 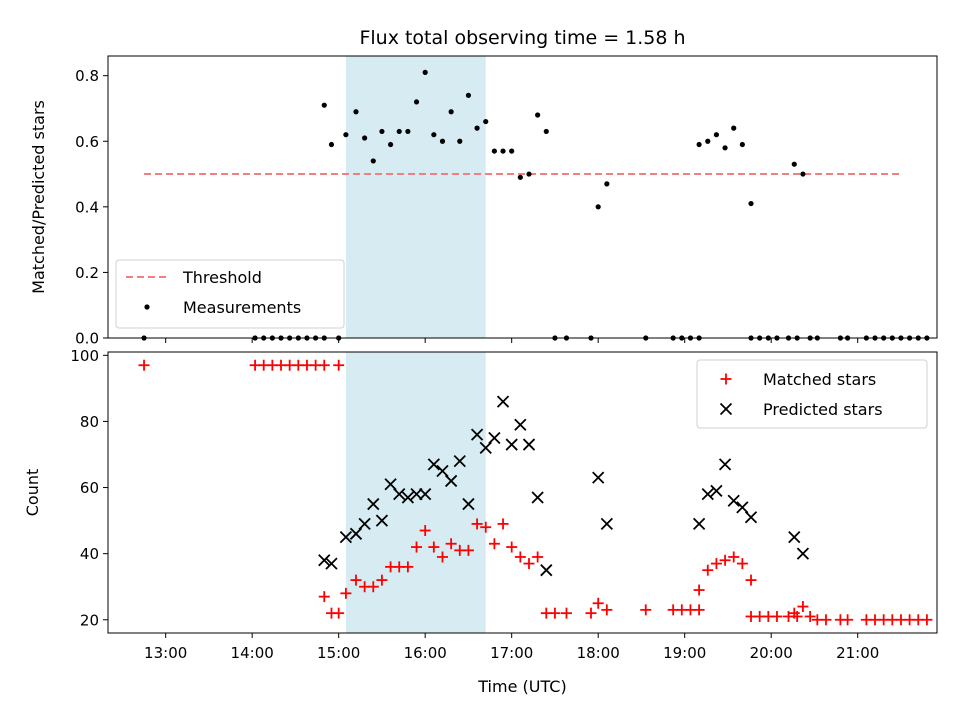 What do you see at coordinates (425, 653) in the screenshot?
I see `x-tick-label: 16:00` at bounding box center [425, 653].